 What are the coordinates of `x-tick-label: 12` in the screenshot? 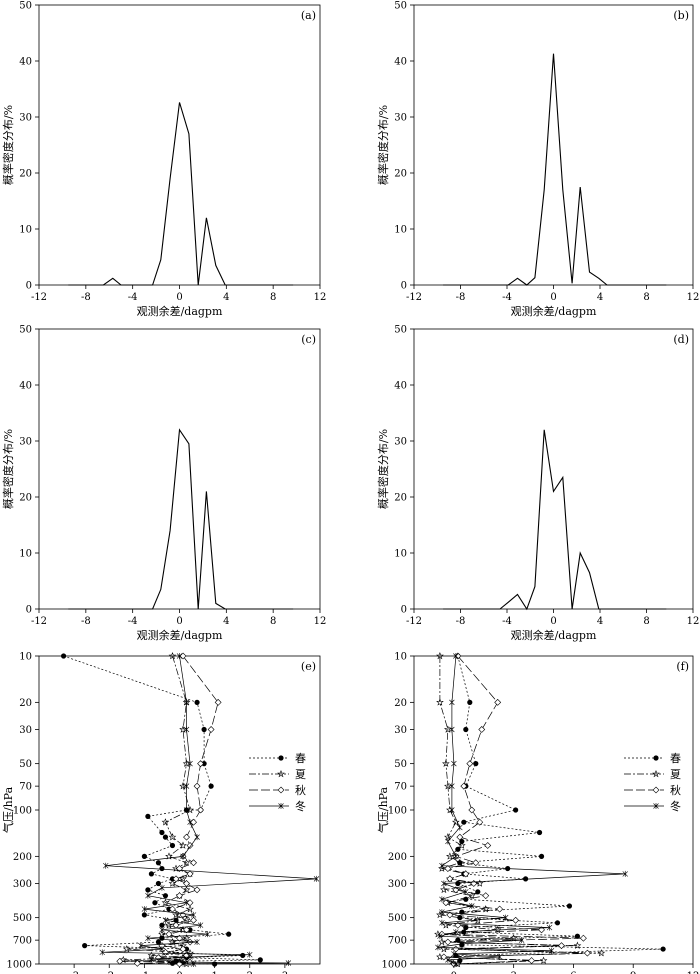 It's located at (693, 972).